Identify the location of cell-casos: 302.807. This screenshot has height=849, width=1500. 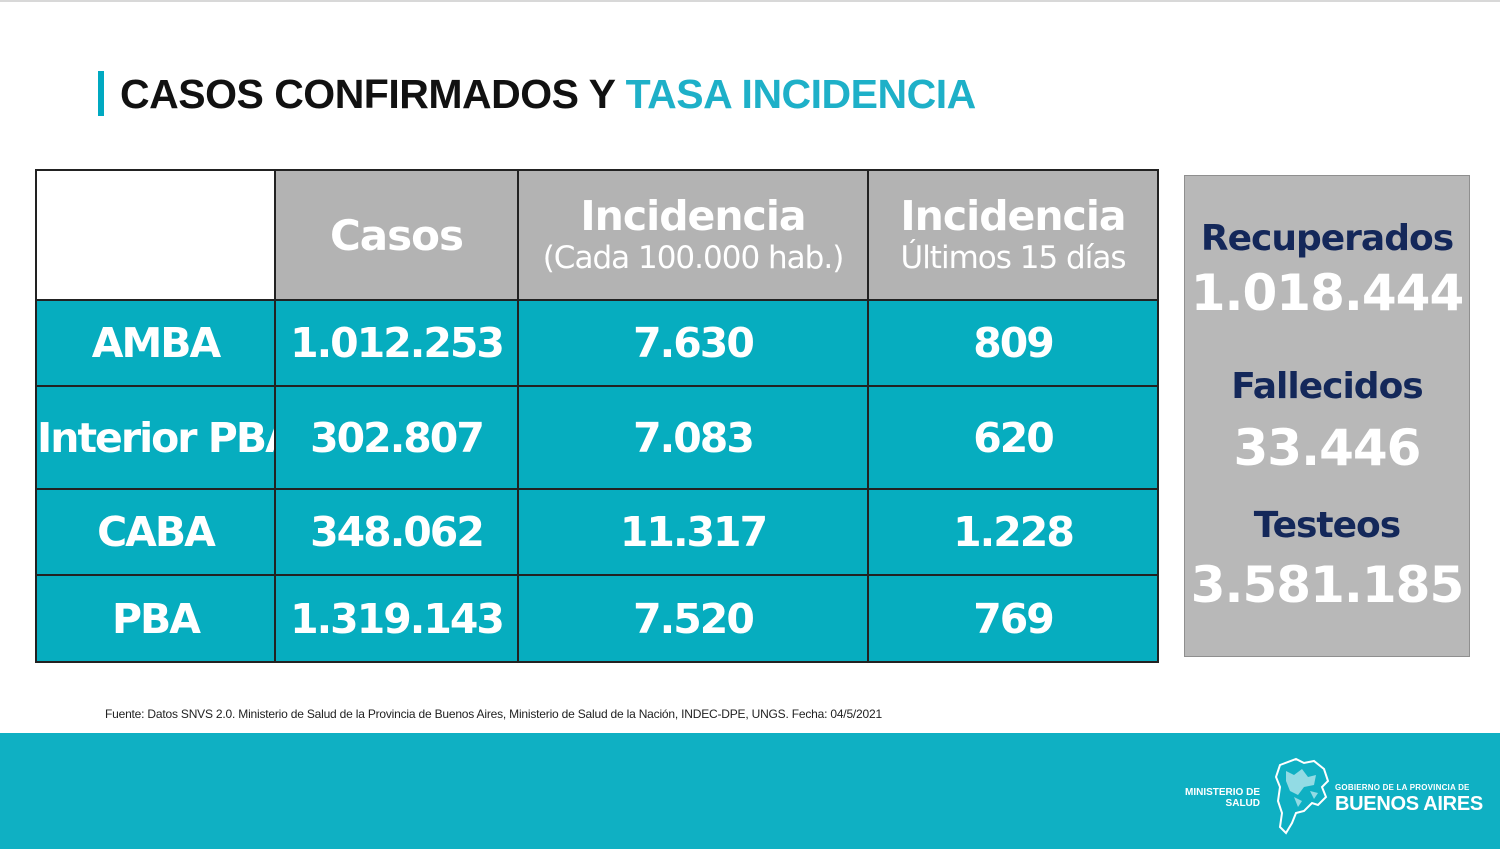
(396, 437).